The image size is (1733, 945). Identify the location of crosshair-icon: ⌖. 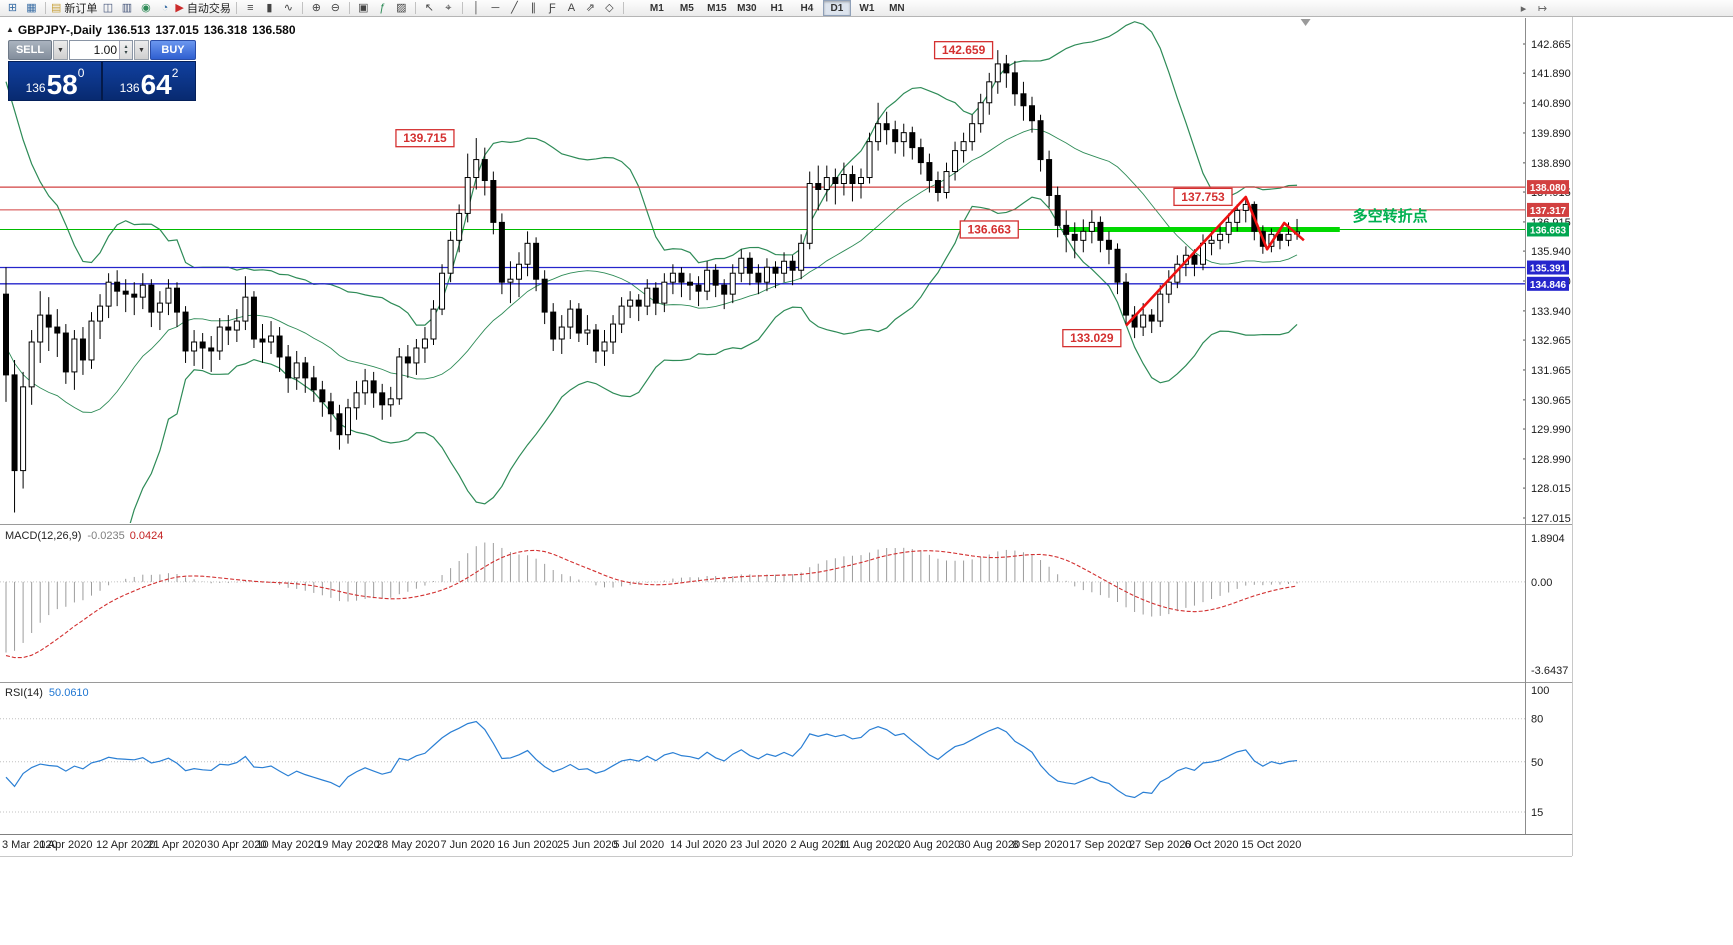
(448, 7).